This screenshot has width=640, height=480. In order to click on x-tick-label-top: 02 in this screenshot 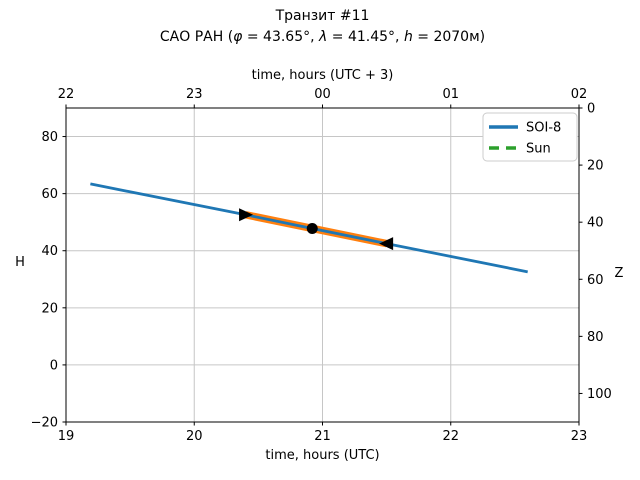, I will do `click(579, 94)`.